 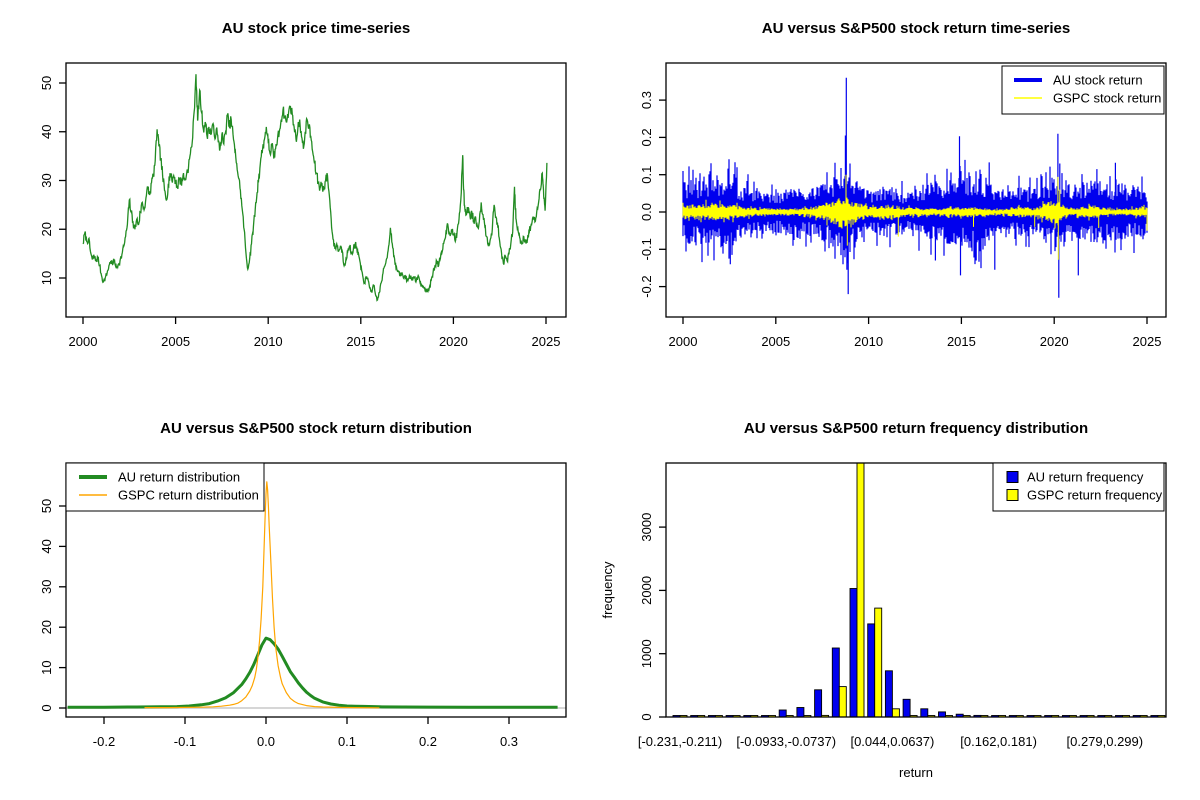 I want to click on bin-label: [0.044,0.0637), so click(x=892, y=741).